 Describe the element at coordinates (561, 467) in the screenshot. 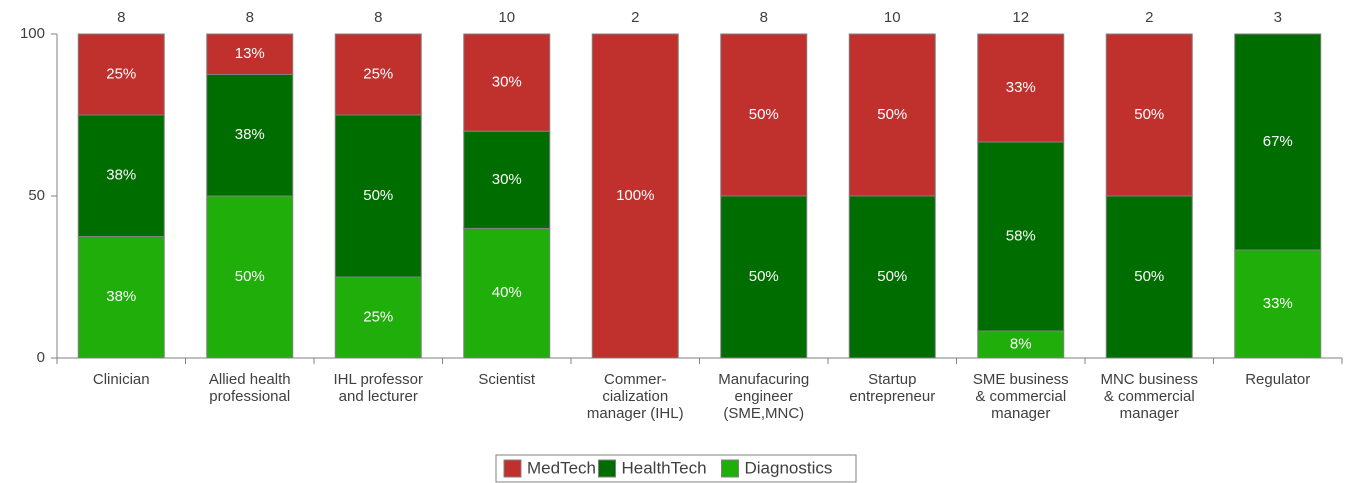

I see `legend-label: MedTech` at that location.